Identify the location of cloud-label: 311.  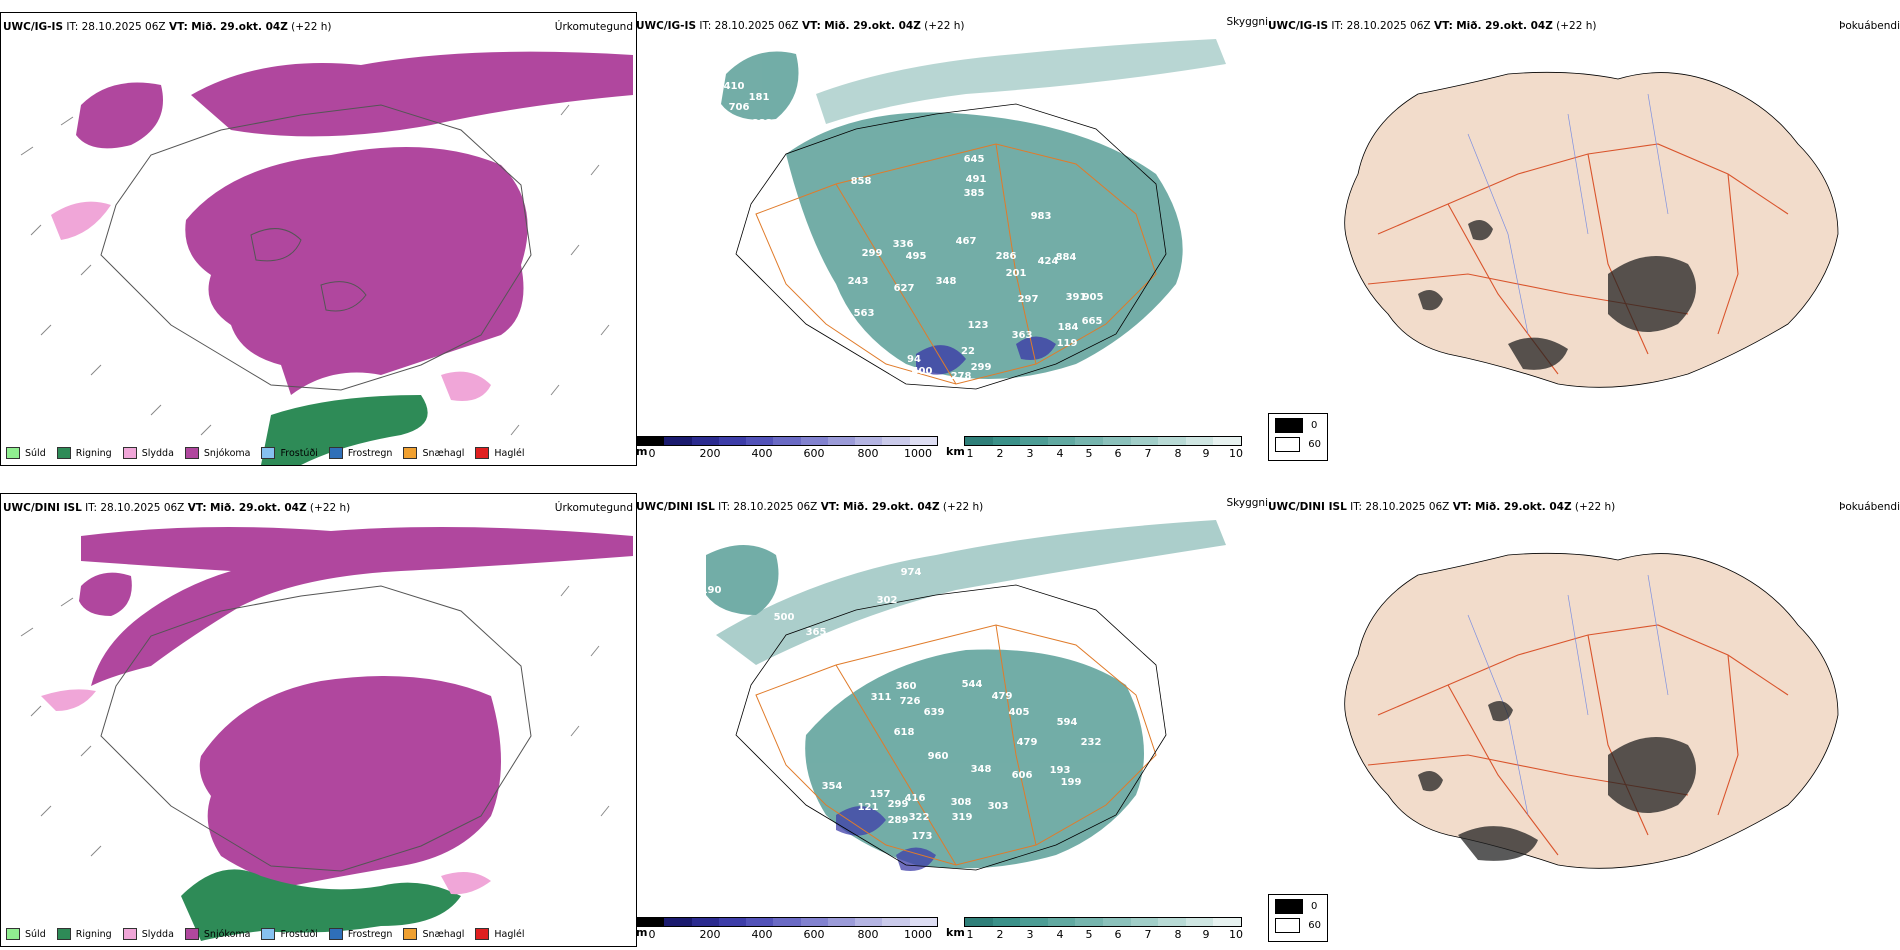
(881, 697).